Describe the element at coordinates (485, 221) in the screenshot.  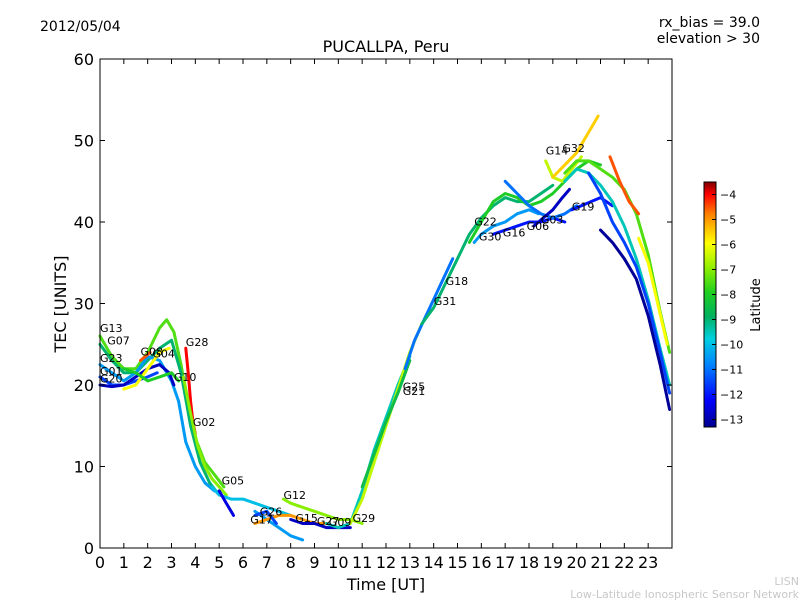
I see `satellite-label-g22: G22` at that location.